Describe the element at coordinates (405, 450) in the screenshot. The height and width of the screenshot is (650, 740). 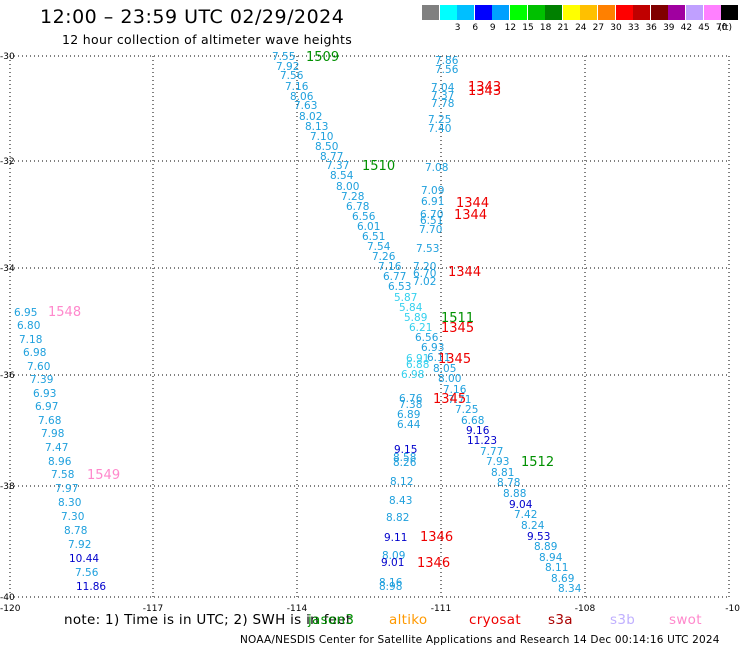
I see `wave-height-value: 9.15` at that location.